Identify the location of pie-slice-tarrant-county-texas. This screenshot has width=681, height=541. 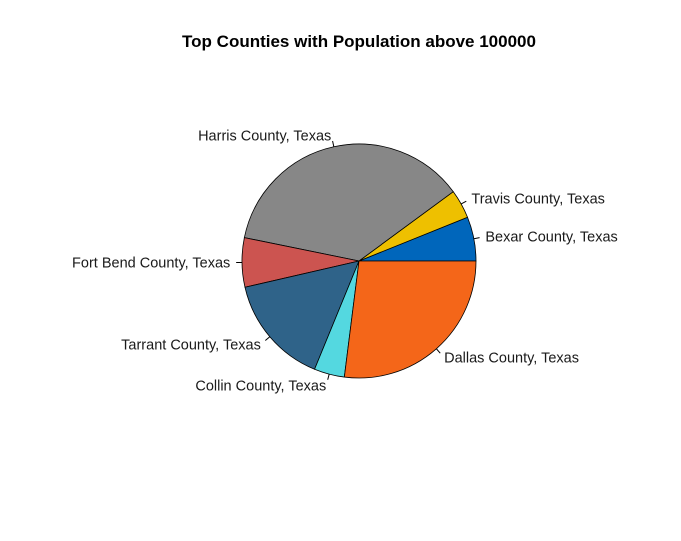
(302, 315).